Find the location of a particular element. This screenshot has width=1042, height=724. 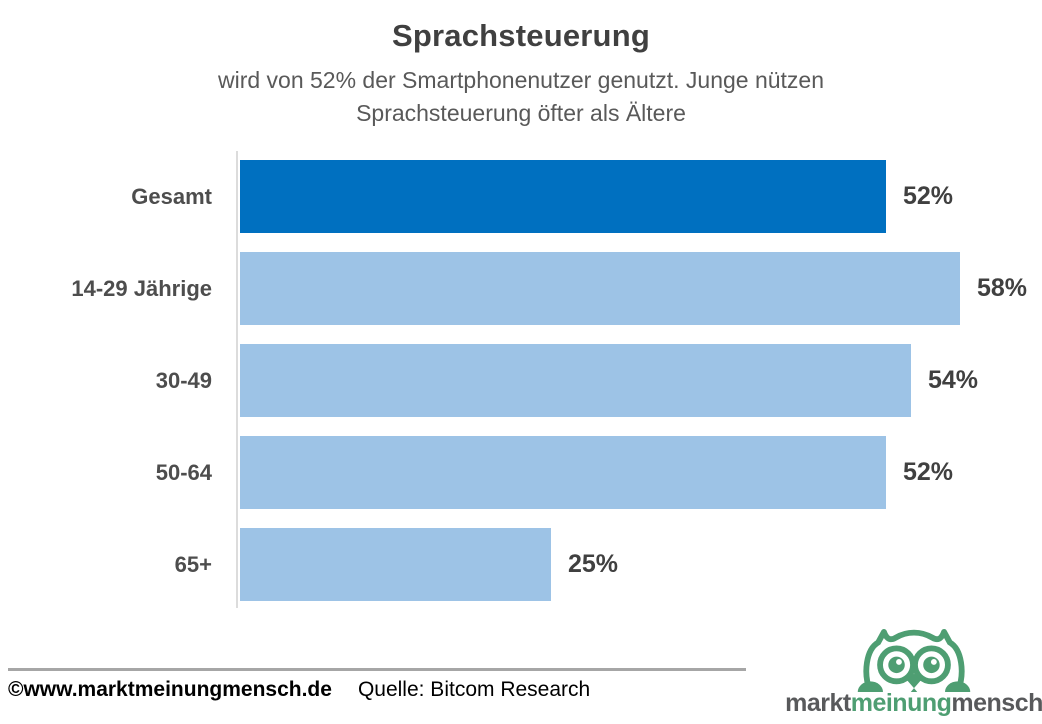

bar-row-14-29: 14-29 Jährige 58% is located at coordinates (521, 288).